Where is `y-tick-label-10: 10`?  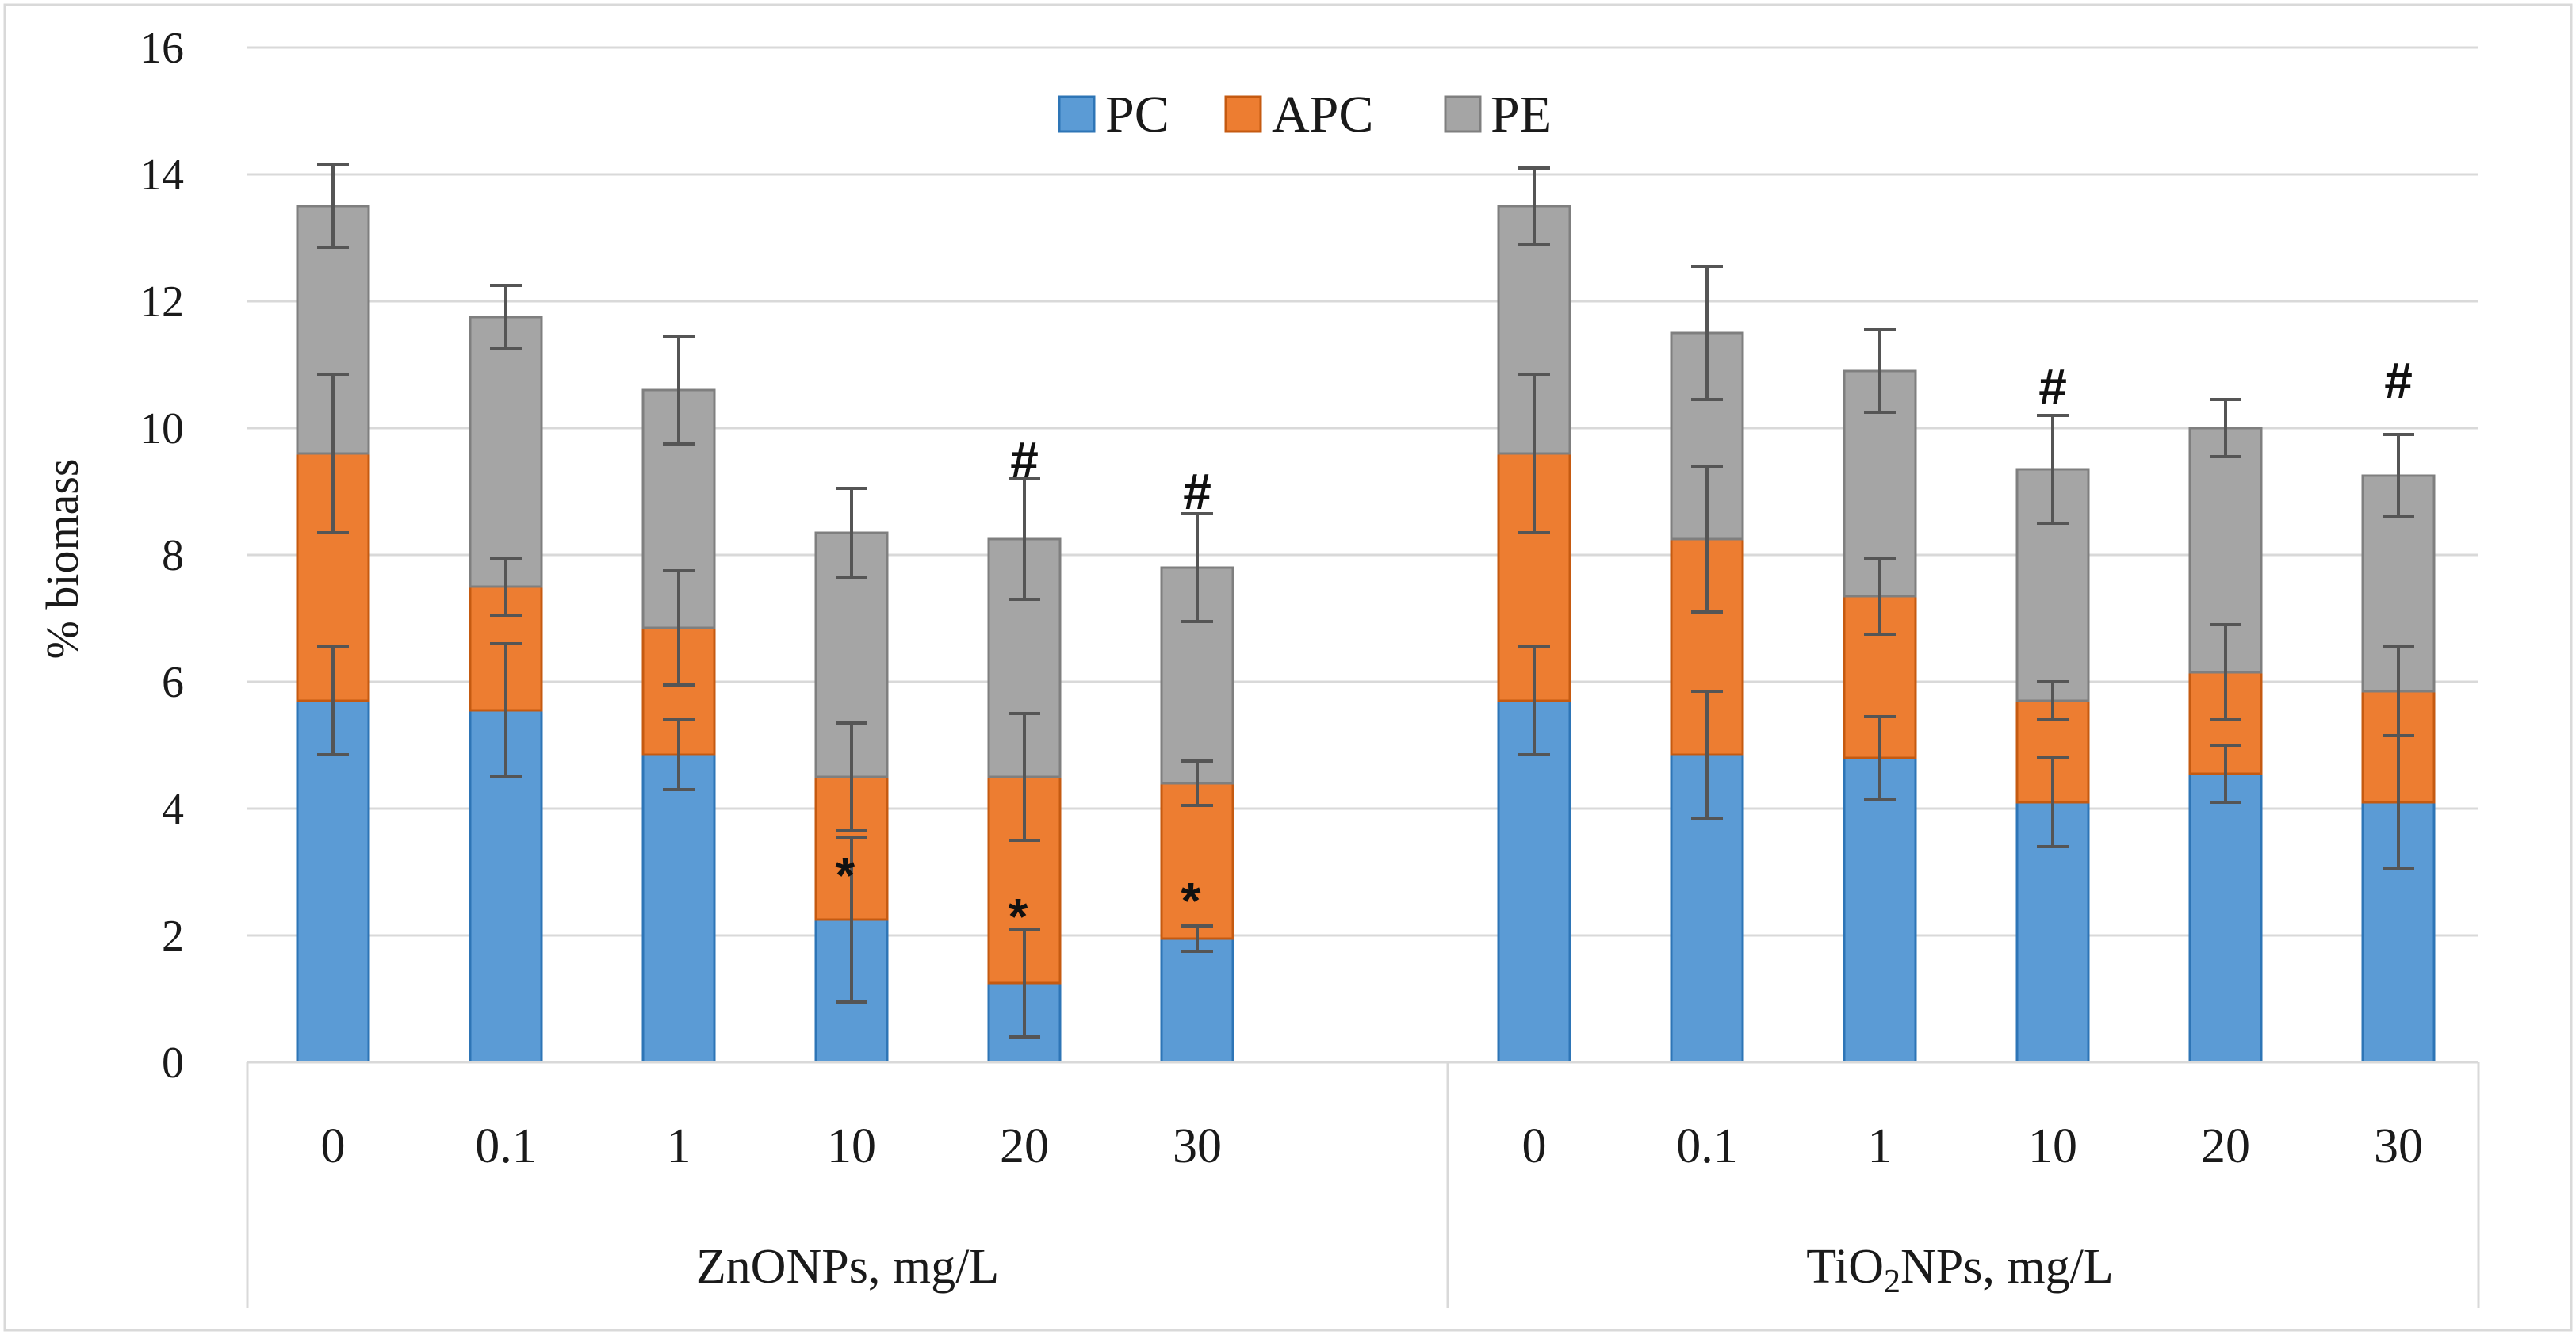 y-tick-label-10: 10 is located at coordinates (162, 428).